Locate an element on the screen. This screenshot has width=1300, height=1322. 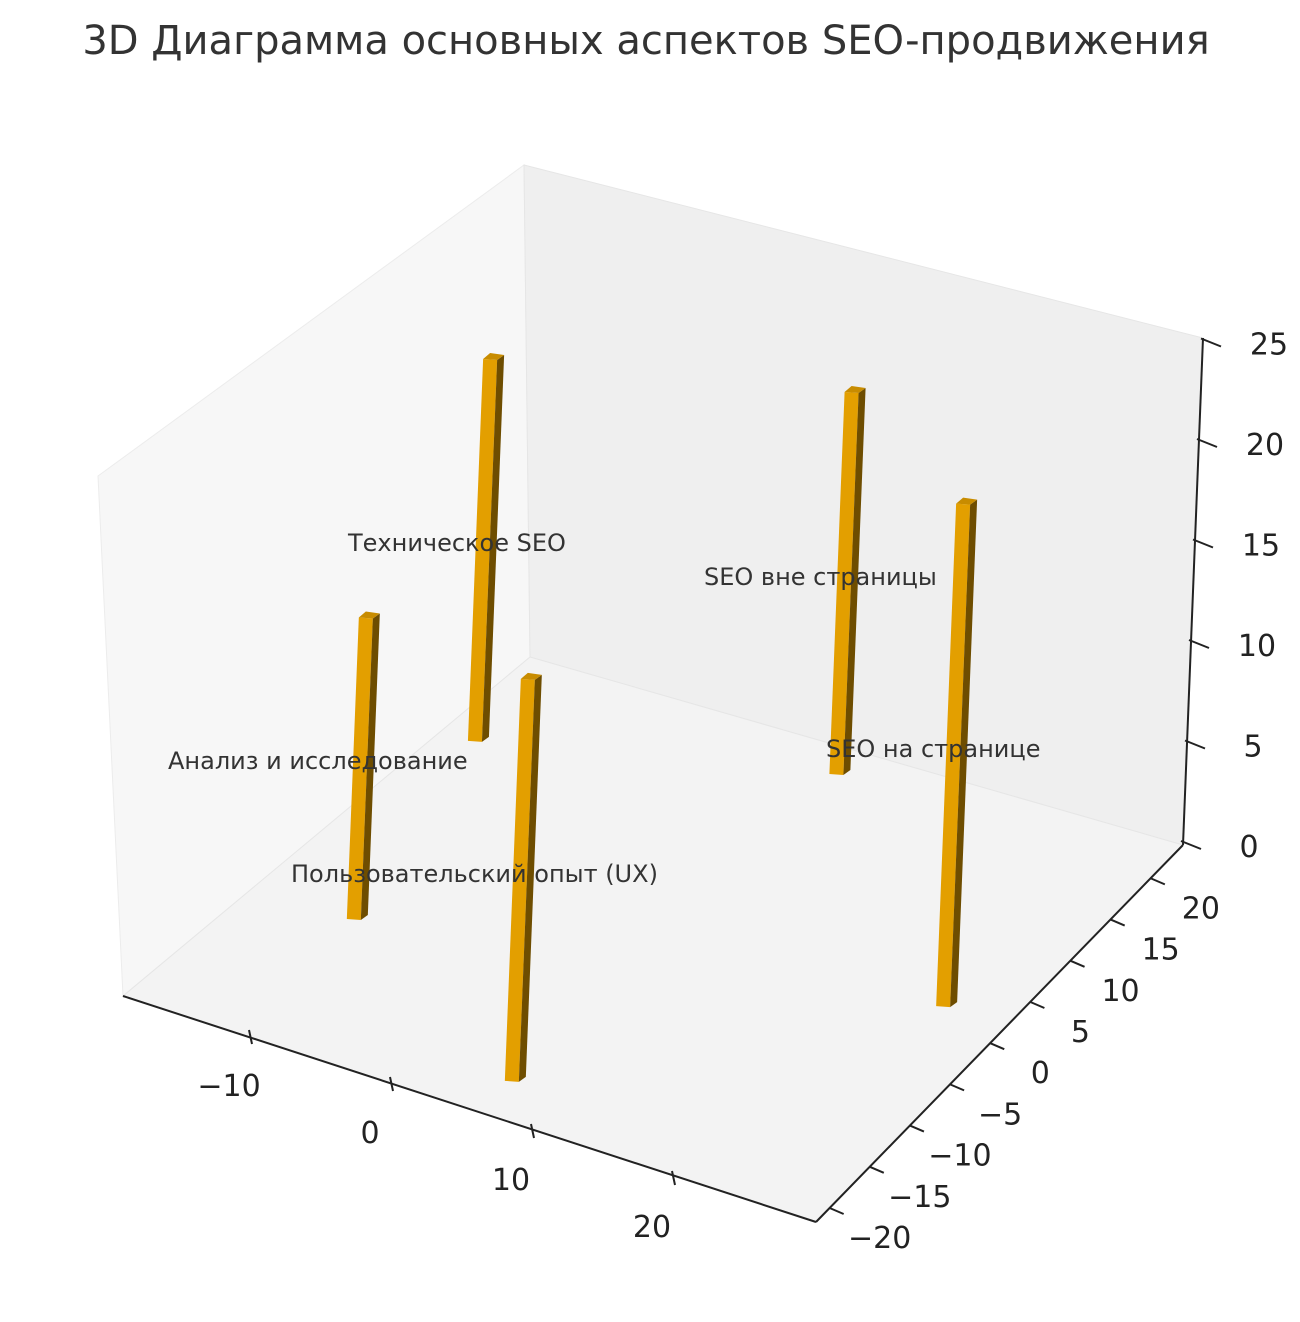
y-tick-label: −20 is located at coordinates (879, 1238).